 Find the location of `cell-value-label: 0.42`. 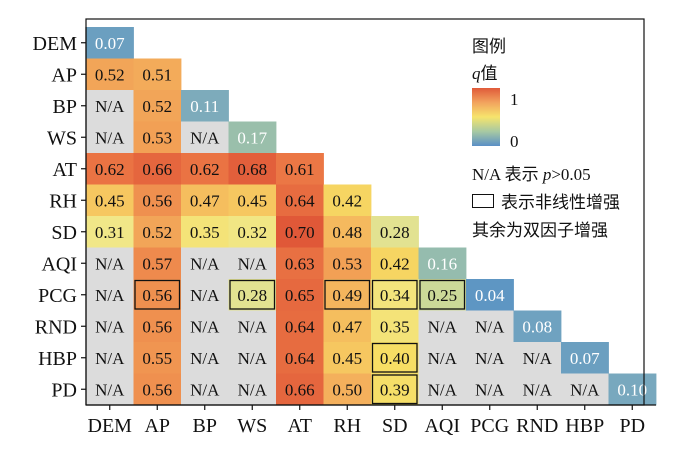

cell-value-label: 0.42 is located at coordinates (395, 263).